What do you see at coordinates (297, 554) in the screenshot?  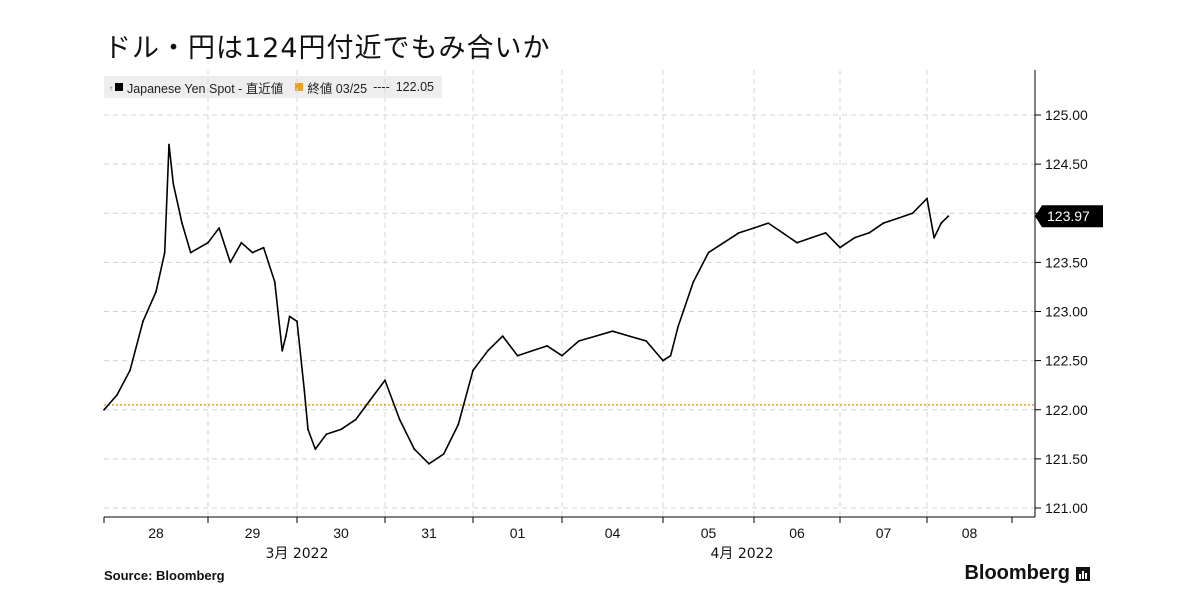 I see `x-month-label: 3月 2022` at bounding box center [297, 554].